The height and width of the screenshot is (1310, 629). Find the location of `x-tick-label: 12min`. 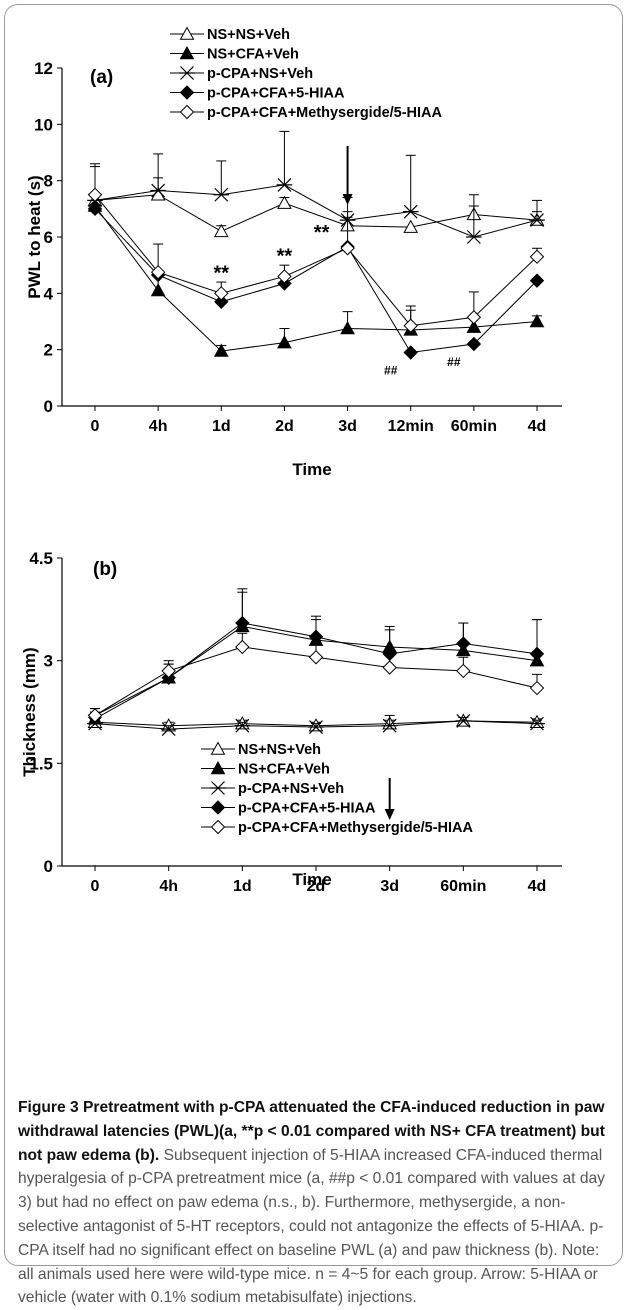

x-tick-label: 12min is located at coordinates (411, 426).